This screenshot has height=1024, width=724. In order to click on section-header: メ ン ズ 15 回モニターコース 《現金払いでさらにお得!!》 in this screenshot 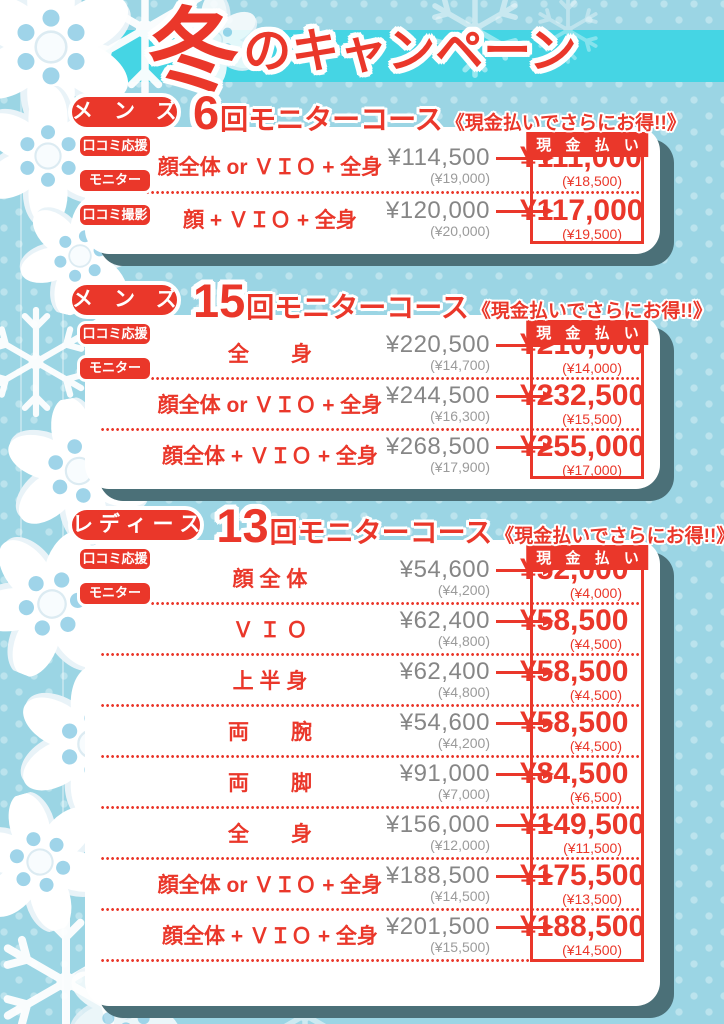, I will do `click(390, 300)`.